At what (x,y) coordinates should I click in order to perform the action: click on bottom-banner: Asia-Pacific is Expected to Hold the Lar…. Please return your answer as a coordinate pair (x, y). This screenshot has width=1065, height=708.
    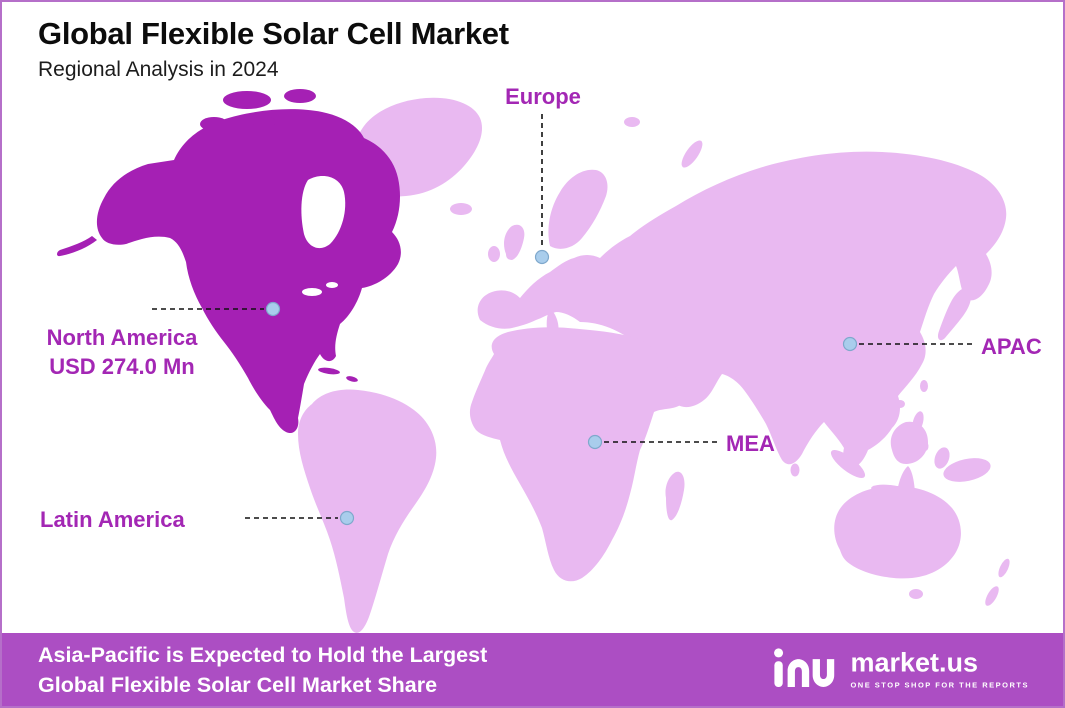
    Looking at the image, I should click on (532, 669).